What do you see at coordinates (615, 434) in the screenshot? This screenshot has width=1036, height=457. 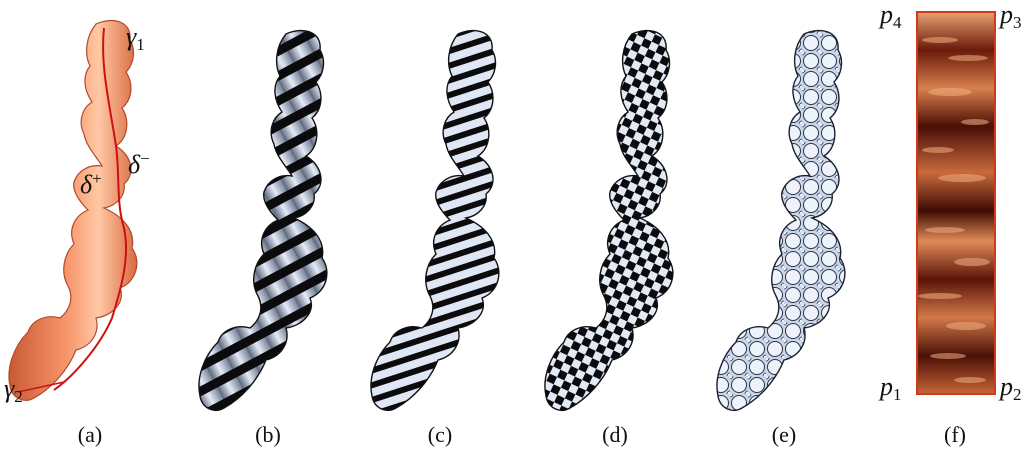 I see `caption-d: (d)` at bounding box center [615, 434].